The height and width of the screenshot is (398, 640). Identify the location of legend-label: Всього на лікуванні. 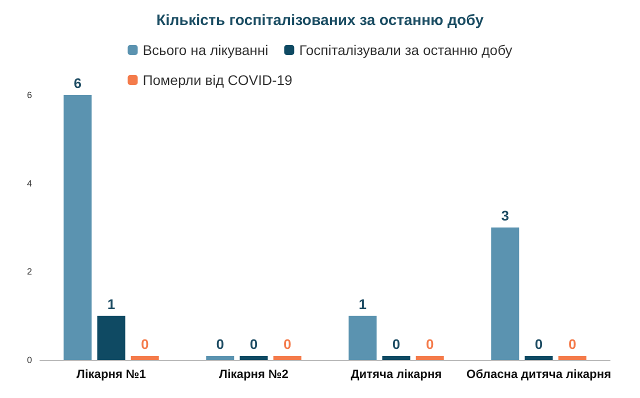
(205, 50).